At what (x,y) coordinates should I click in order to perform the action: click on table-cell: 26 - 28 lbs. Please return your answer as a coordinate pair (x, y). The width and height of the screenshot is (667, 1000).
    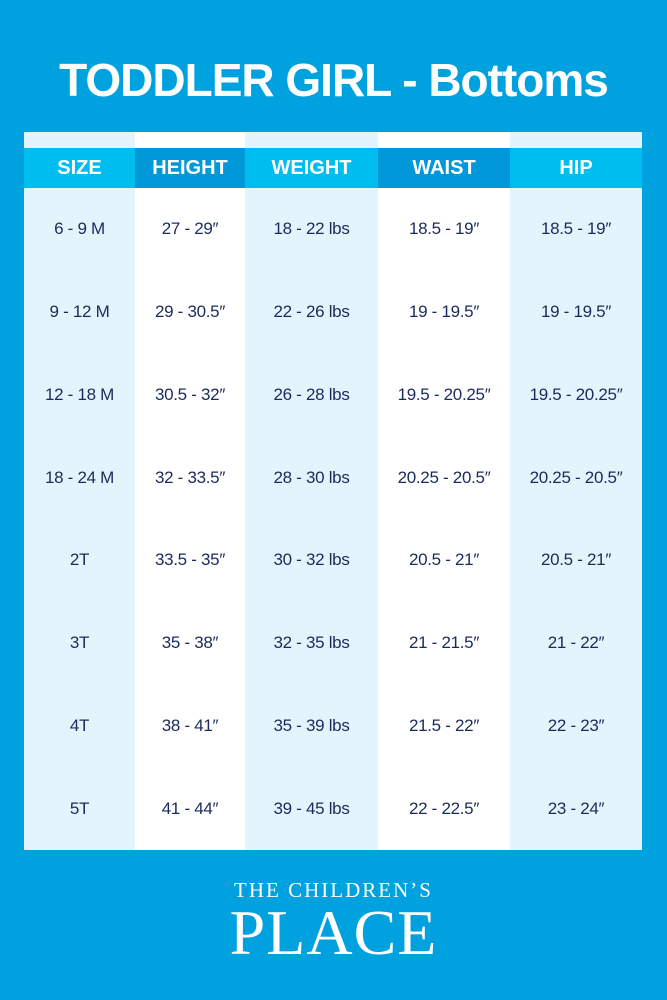
    Looking at the image, I should click on (311, 395).